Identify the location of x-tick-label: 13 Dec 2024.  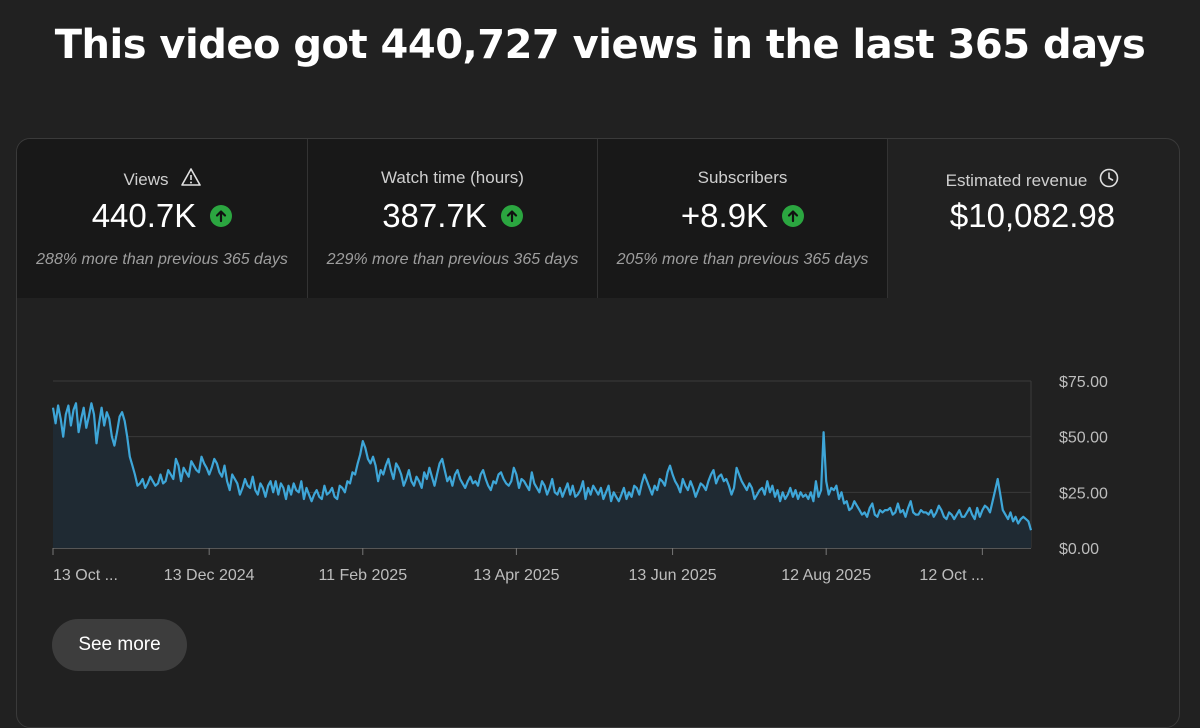
(209, 575).